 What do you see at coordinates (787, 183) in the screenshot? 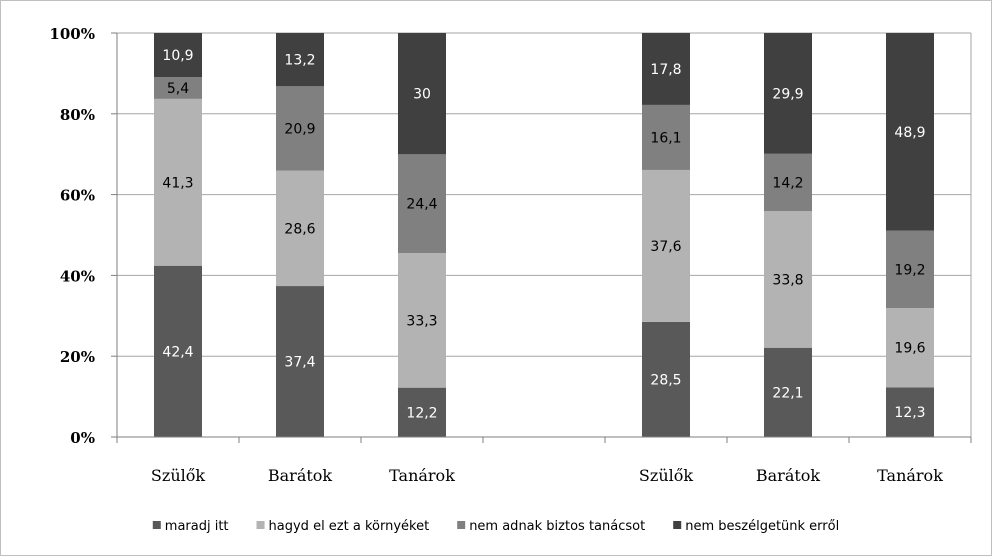
I see `data-label: 14,2` at bounding box center [787, 183].